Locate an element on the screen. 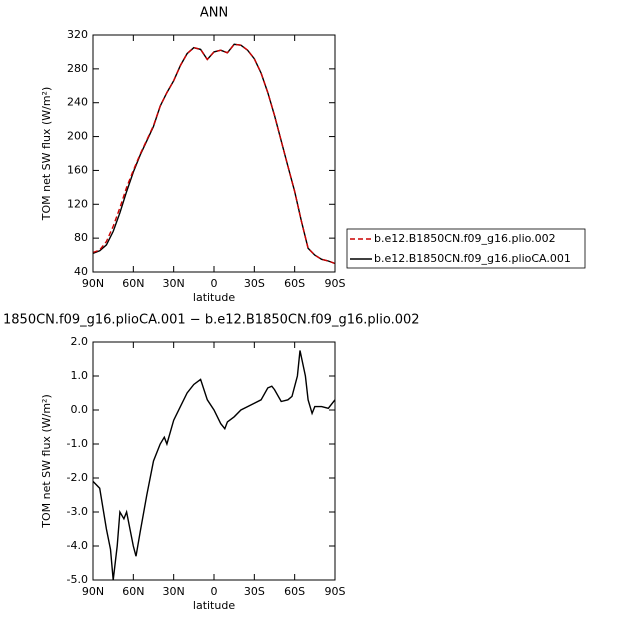 The width and height of the screenshot is (628, 628). y-tick-label: -5.0 is located at coordinates (77, 579).